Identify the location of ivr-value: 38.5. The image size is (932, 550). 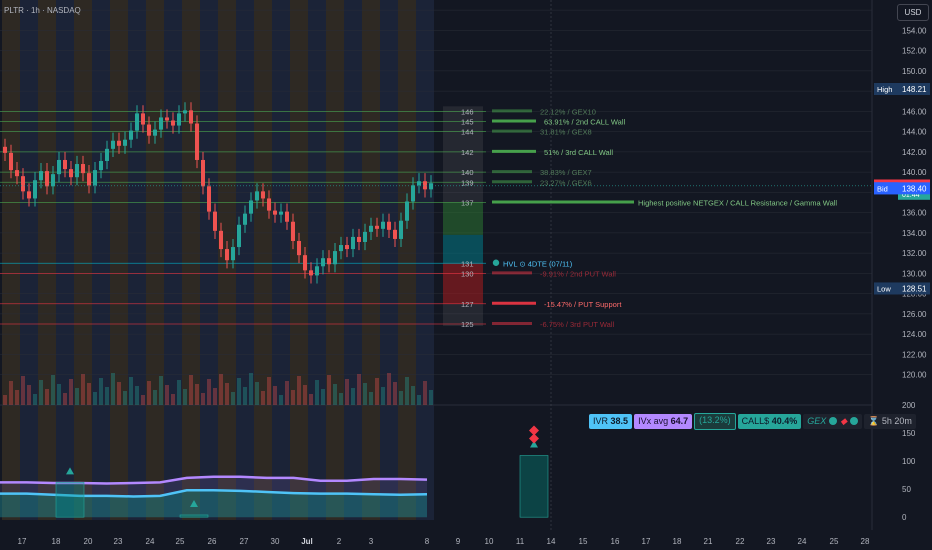
(619, 421).